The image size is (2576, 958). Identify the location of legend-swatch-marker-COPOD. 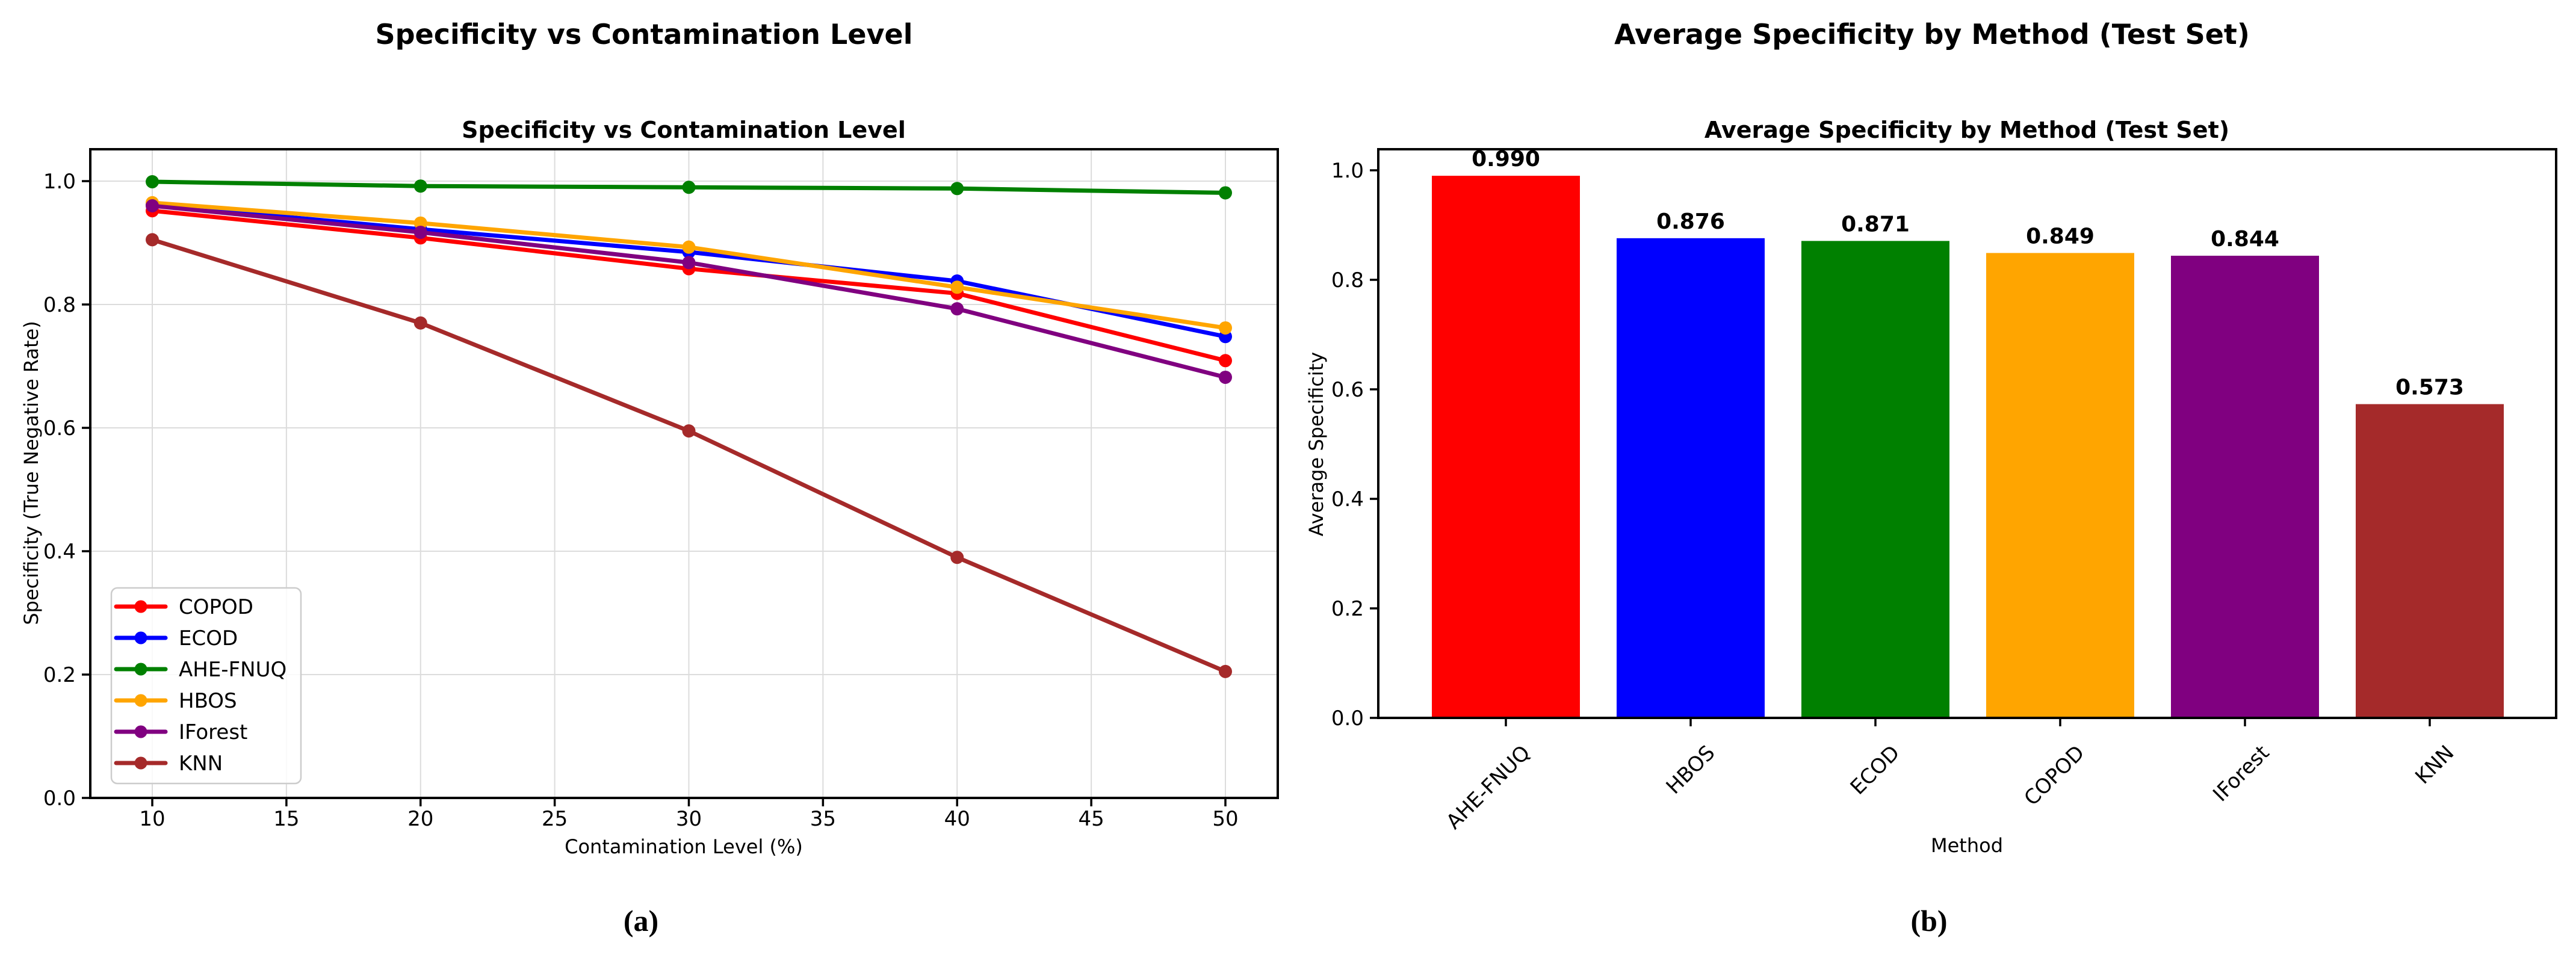
(140, 606).